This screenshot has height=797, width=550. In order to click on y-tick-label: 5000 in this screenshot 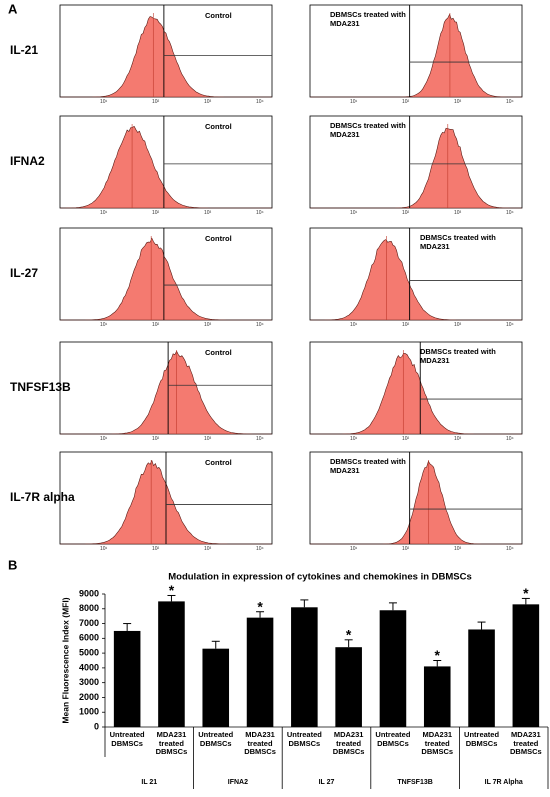, I will do `click(89, 652)`.